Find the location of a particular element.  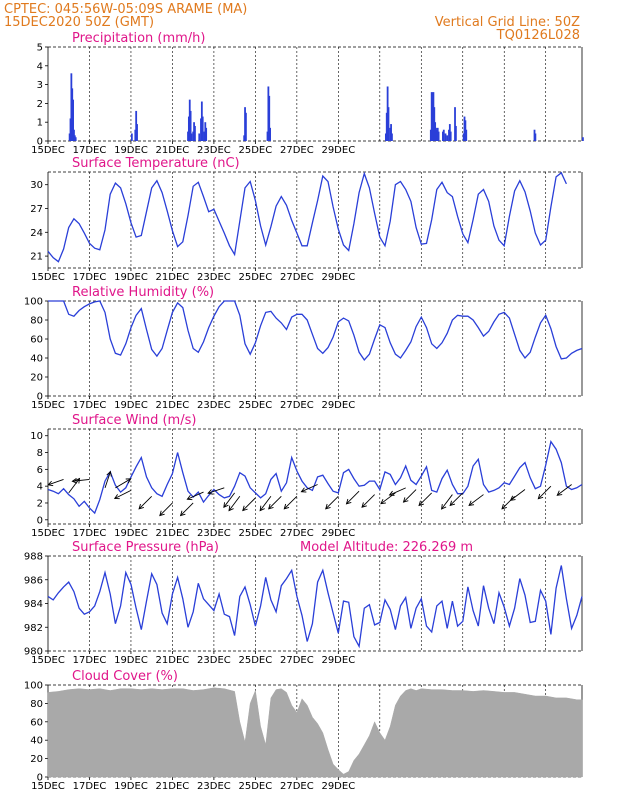

panel-title: Surface Wind (m/s) is located at coordinates (134, 420).